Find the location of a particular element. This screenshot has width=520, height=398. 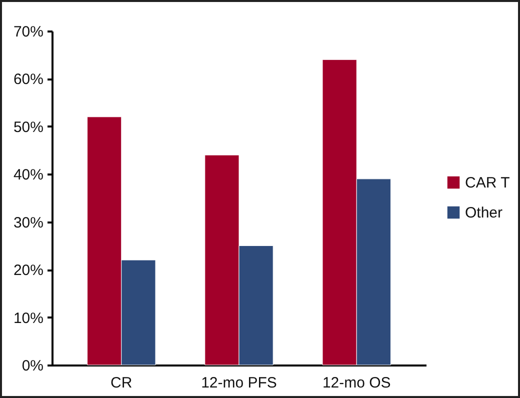

x-tick-label: 12-mo PFS is located at coordinates (239, 383).